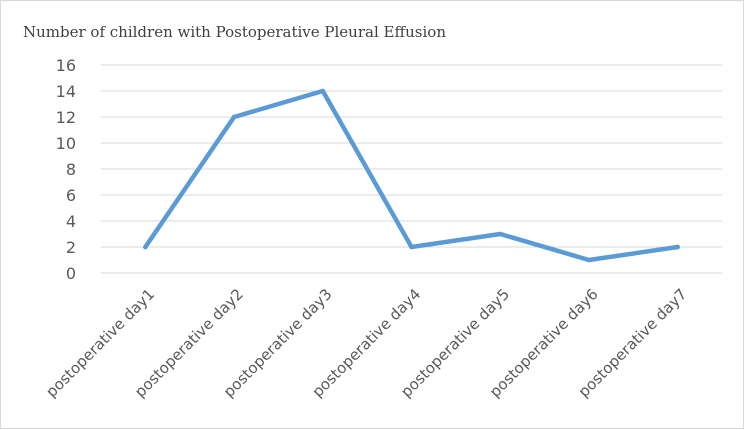 This screenshot has height=430, width=744. Describe the element at coordinates (71, 195) in the screenshot. I see `y-tick-label: 6` at that location.